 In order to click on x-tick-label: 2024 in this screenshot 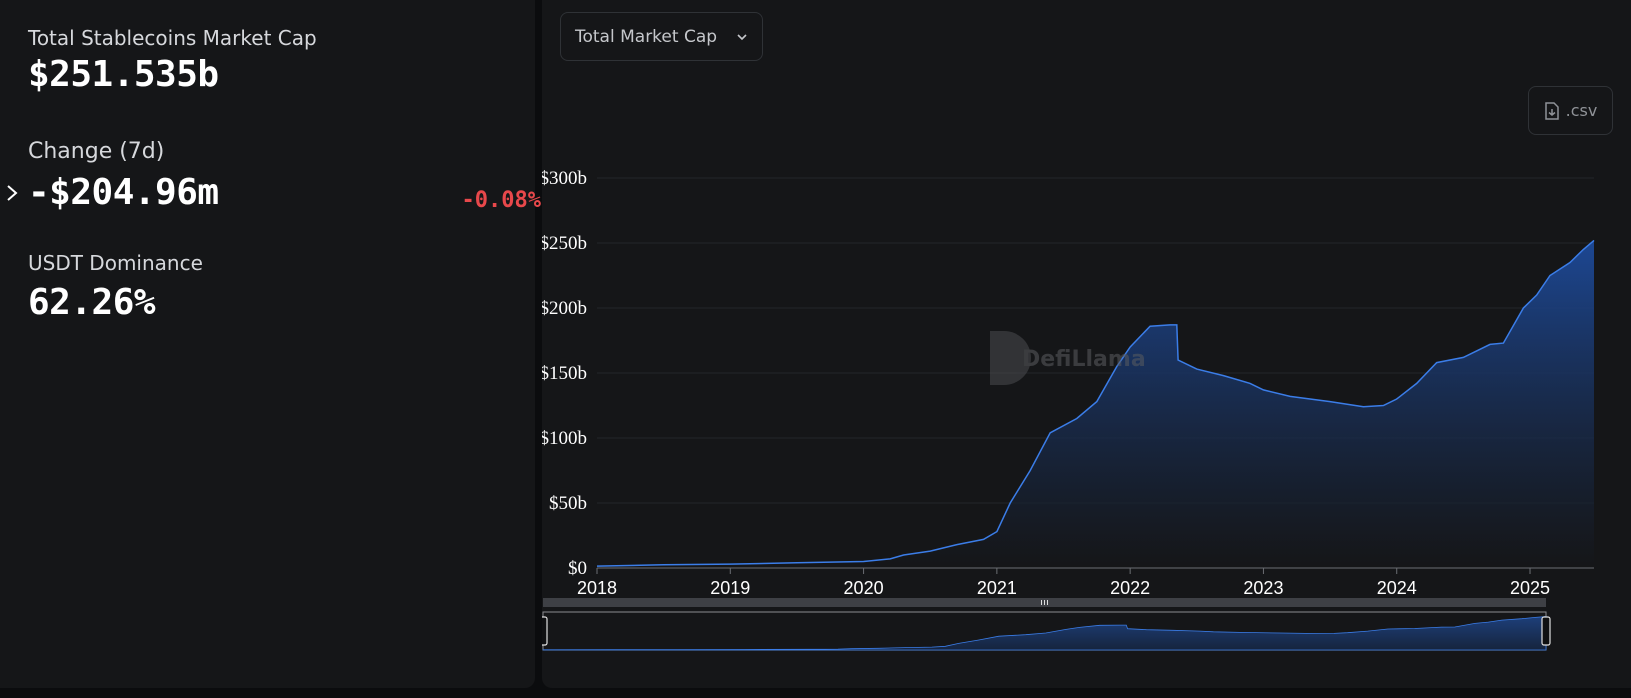, I will do `click(1397, 588)`.